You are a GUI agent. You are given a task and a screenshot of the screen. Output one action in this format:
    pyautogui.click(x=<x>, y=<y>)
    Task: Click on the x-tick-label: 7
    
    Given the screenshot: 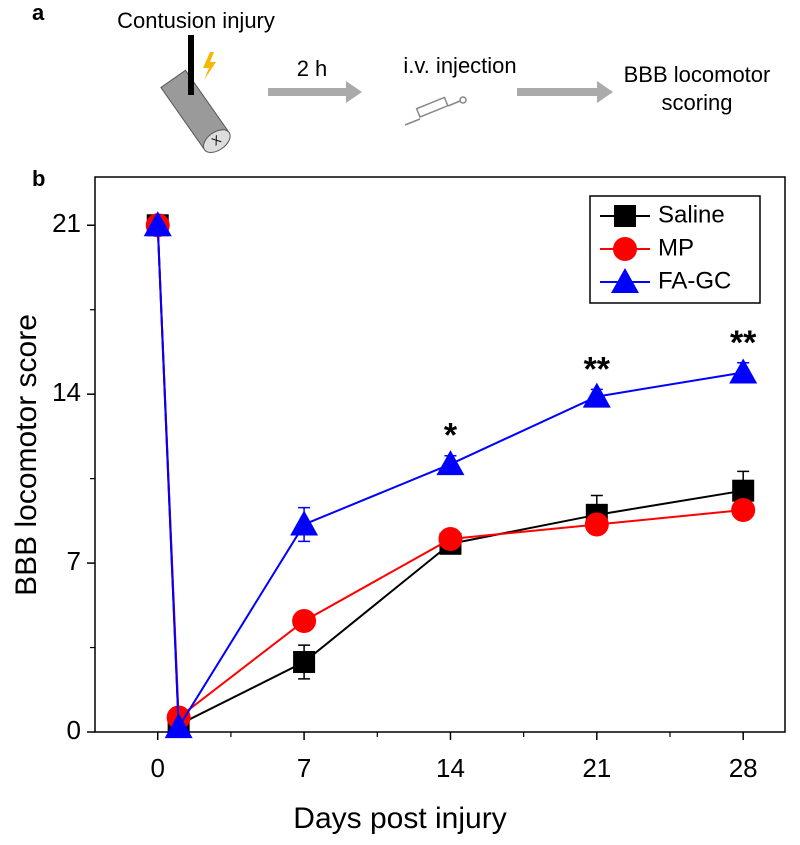 What is the action you would take?
    pyautogui.click(x=304, y=768)
    